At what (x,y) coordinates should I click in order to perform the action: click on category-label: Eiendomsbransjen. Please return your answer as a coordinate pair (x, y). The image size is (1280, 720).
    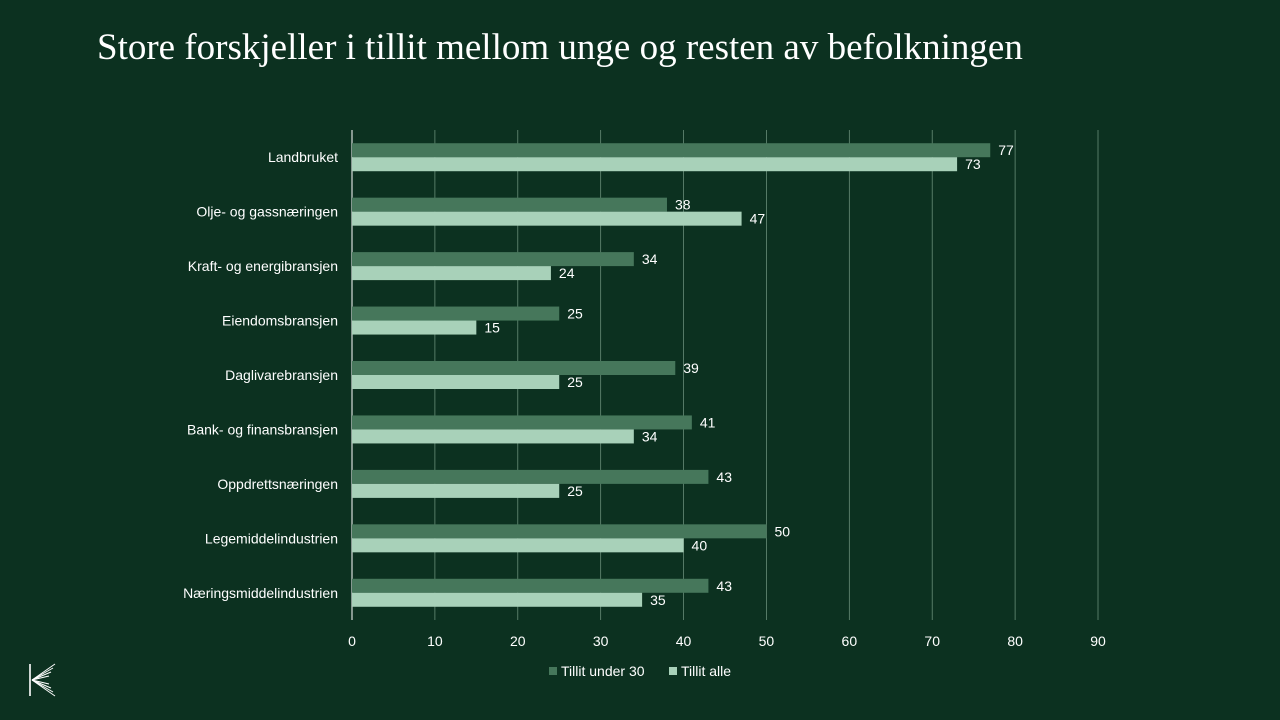
    Looking at the image, I should click on (280, 321).